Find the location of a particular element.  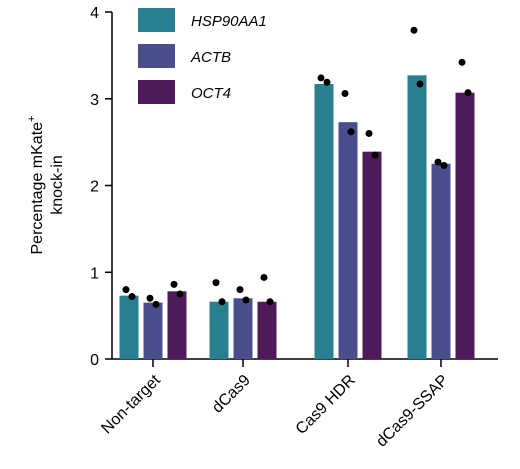

legend: HSP90AA1 ACTB OCT4 is located at coordinates (202, 56).